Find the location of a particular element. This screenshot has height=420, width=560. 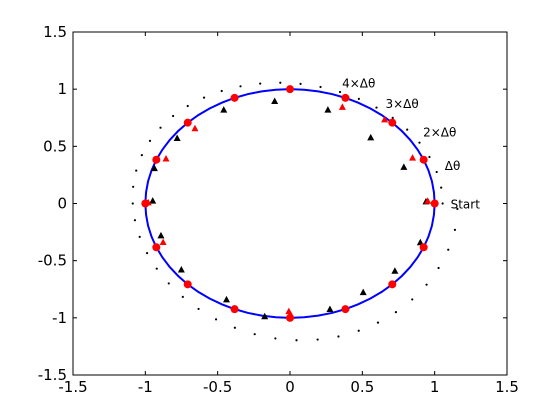

x-tick-label: 0 is located at coordinates (290, 387).